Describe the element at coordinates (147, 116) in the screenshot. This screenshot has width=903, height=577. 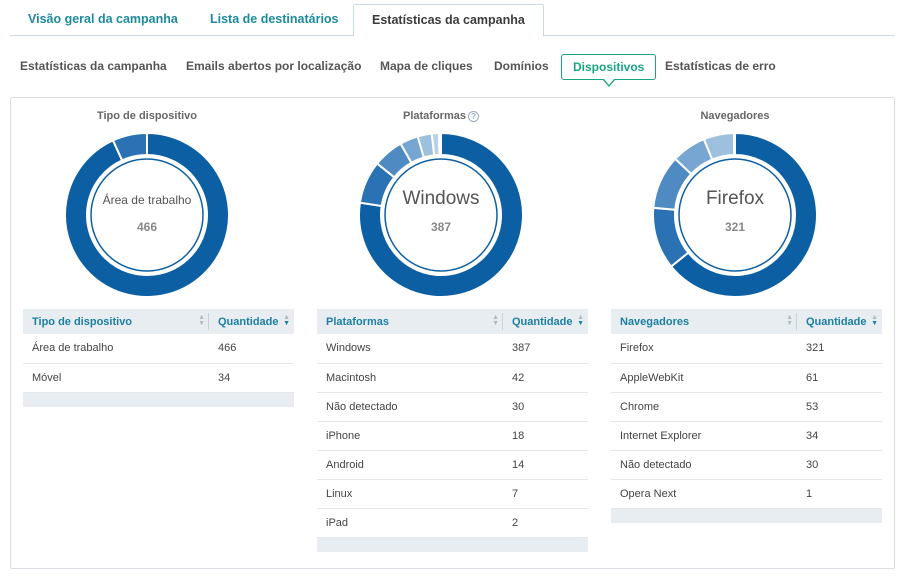
I see `device-type-title: Tipo de dispositivo` at that location.